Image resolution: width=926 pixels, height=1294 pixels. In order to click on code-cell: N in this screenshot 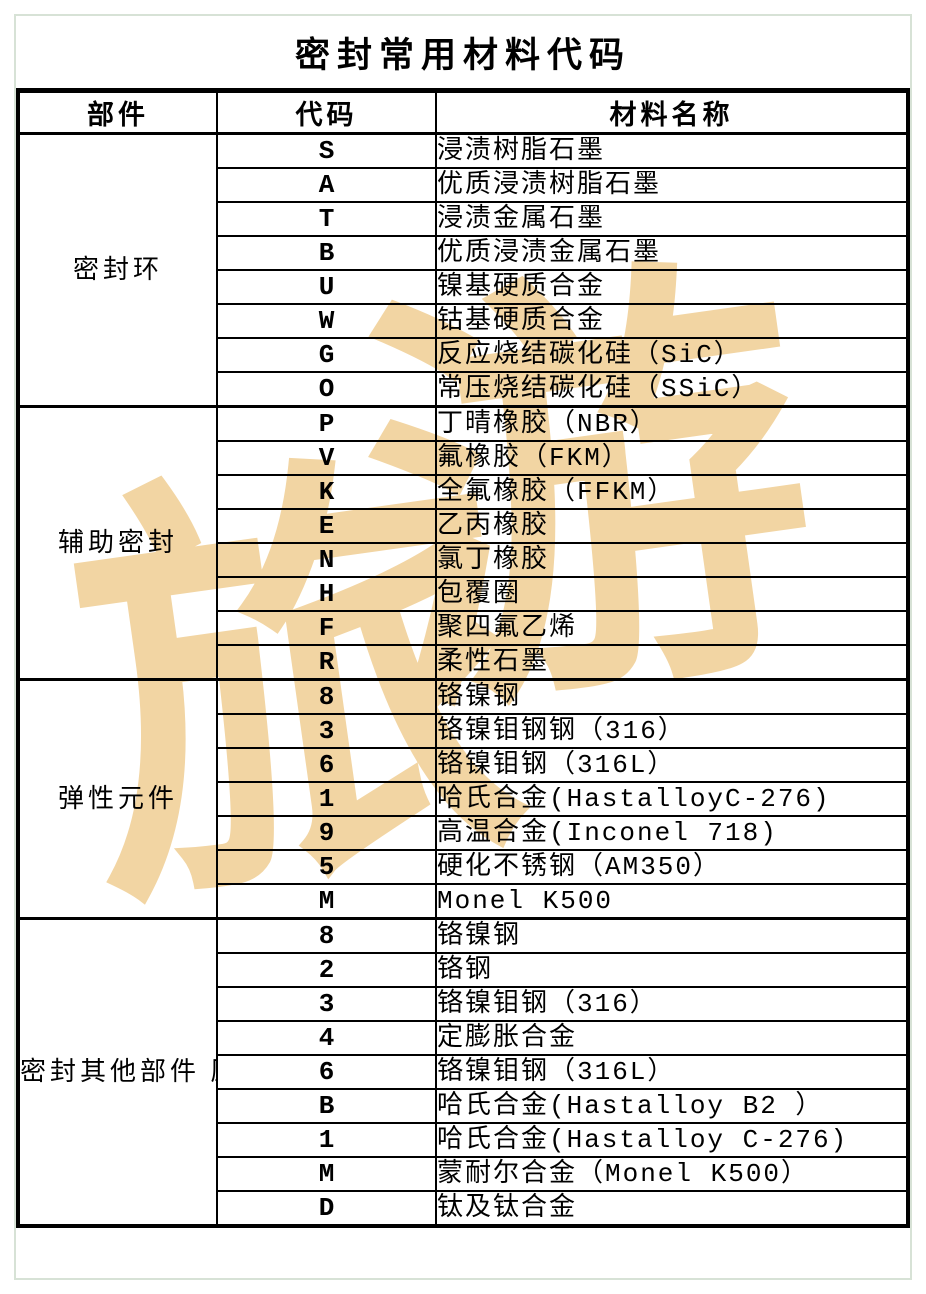, I will do `click(326, 560)`.